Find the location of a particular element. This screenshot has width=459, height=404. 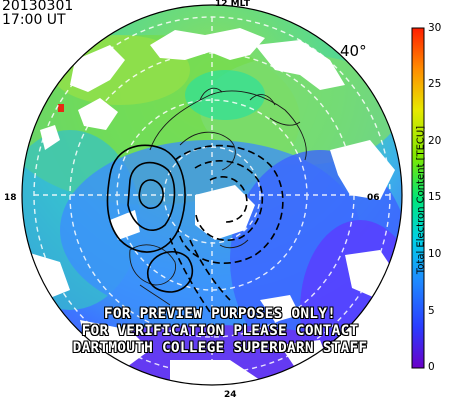

watermark-line-3: DARTMOUTH COLLEGE SUPERDARN STAFF is located at coordinates (220, 348).